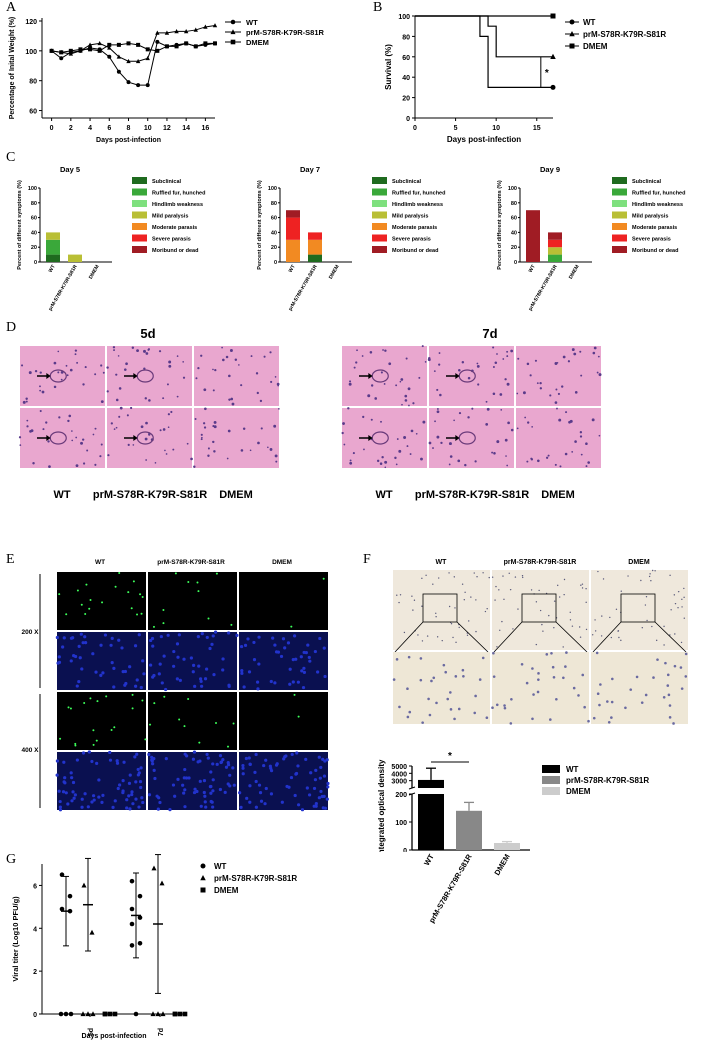  I want to click on legend-label: Mild paralysis, so click(650, 217).